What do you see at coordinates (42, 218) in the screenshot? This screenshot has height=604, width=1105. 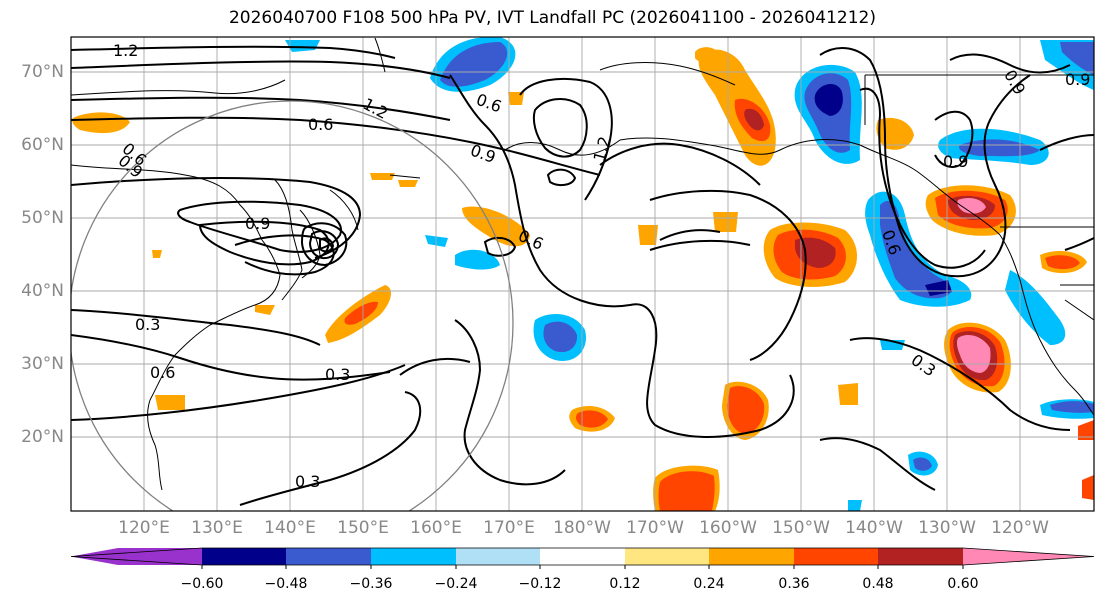 I see `lat-label: 50°N` at bounding box center [42, 218].